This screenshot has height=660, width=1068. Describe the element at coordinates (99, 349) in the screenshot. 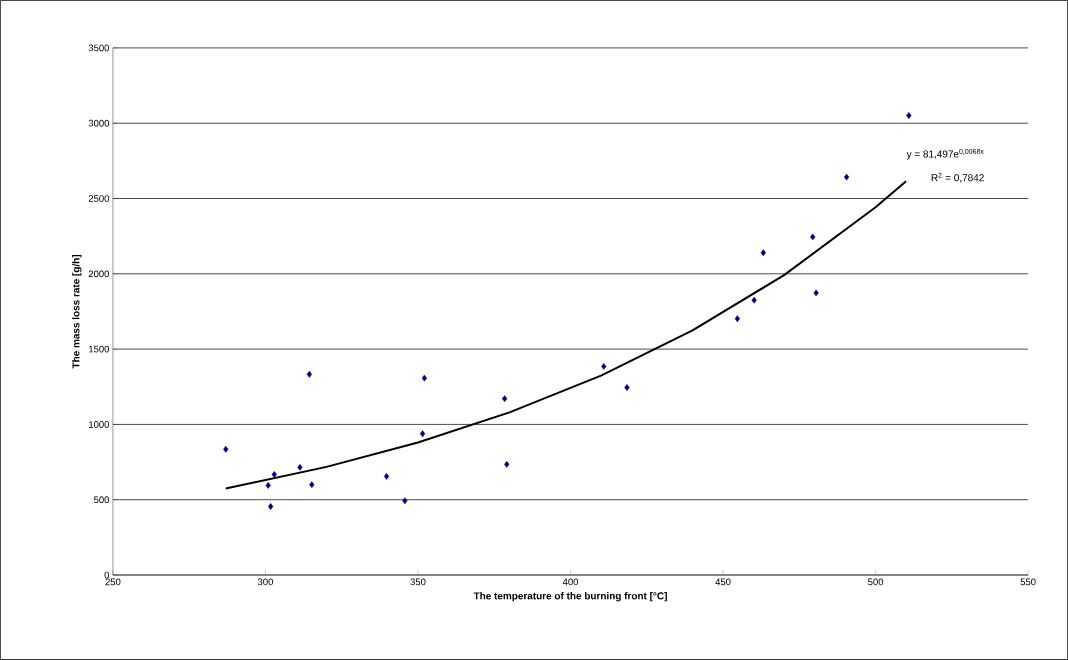

I see `y-tick-label: 1500` at that location.